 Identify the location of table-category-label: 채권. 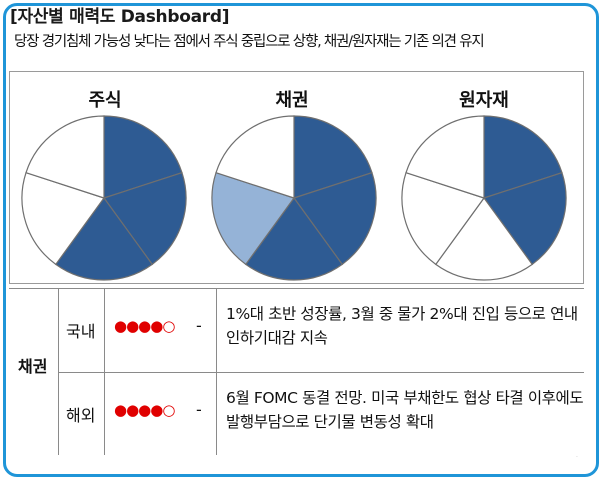
(33, 366).